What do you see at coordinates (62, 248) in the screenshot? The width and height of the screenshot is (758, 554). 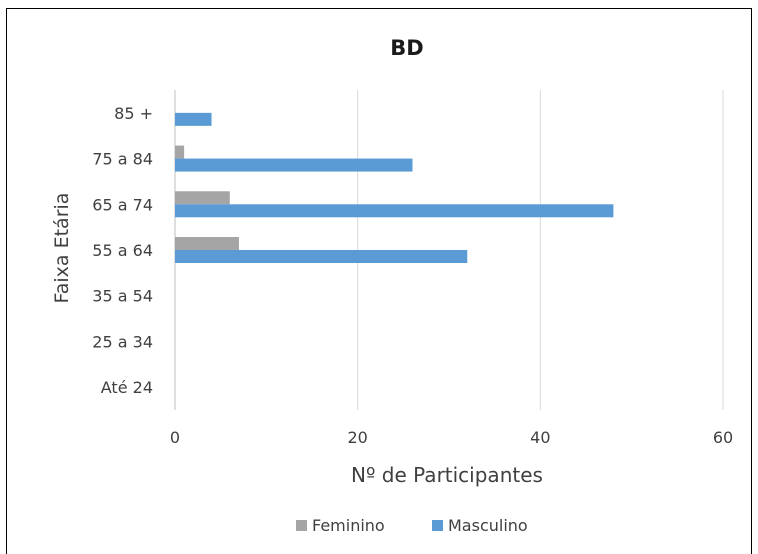 I see `y-axis-title: Faixa Etária` at bounding box center [62, 248].